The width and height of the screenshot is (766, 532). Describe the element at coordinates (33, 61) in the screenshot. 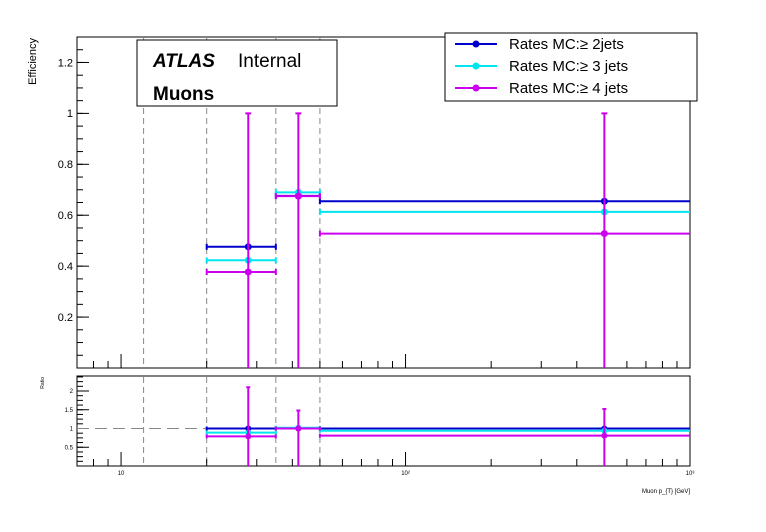

I see `y-axis-label-main: Efficiency` at that location.